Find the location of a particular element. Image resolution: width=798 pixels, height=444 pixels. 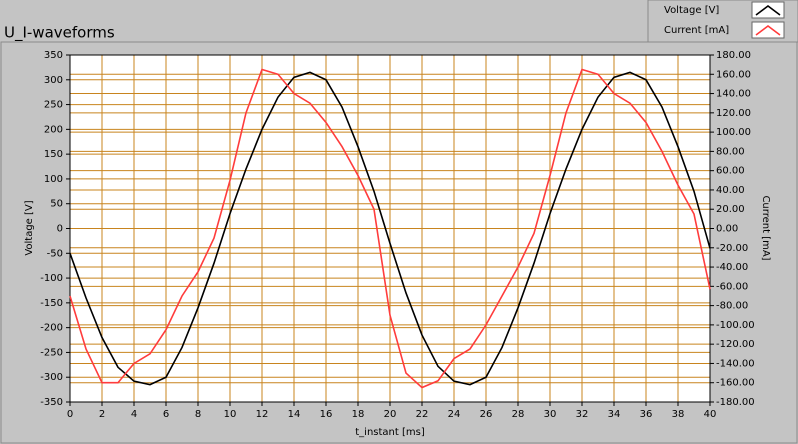

x-tick-label: 26 is located at coordinates (486, 414).